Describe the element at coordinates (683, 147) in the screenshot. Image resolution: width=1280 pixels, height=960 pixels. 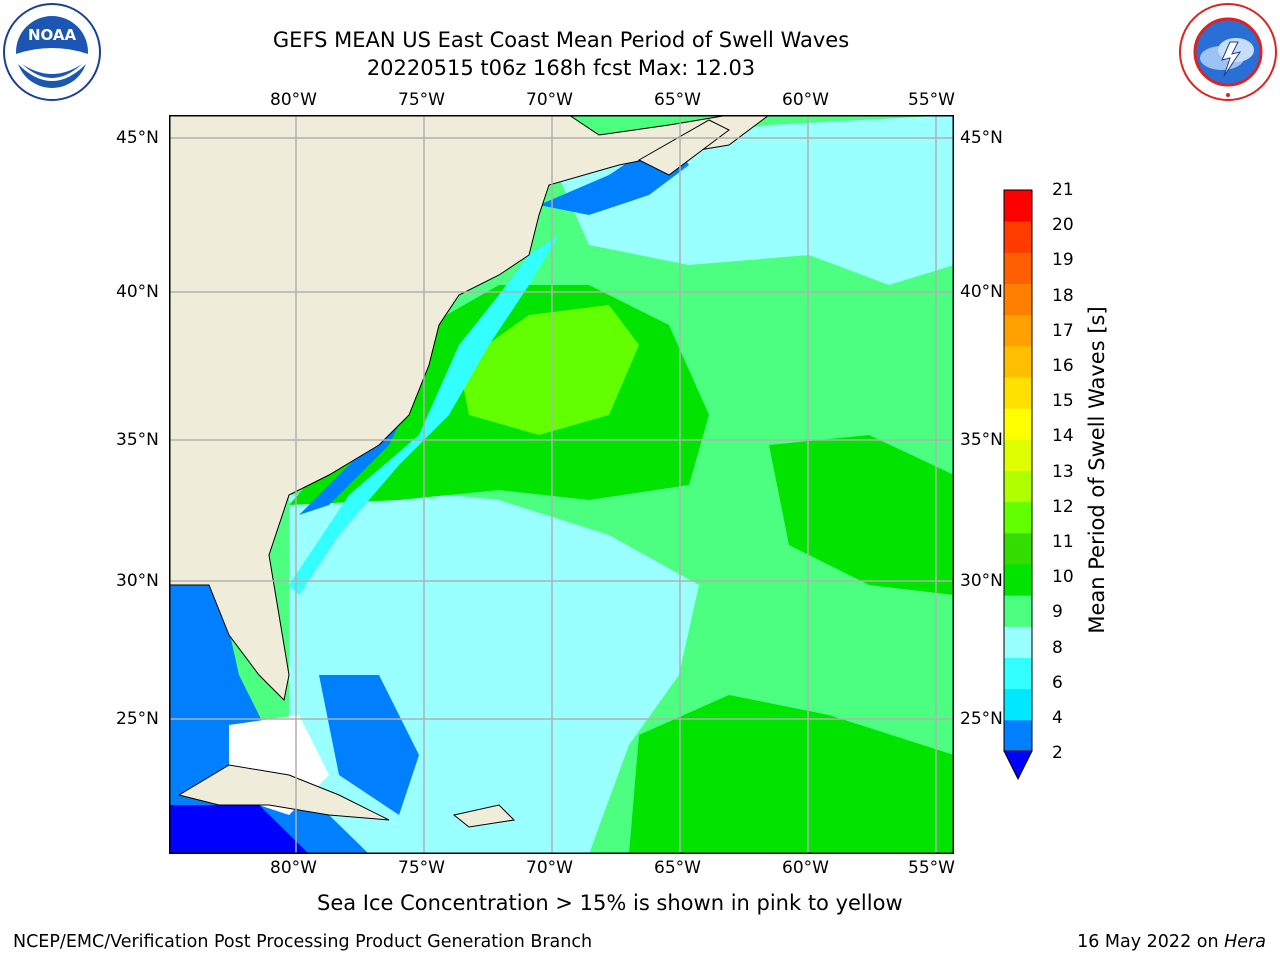
I see `land-nova-scotia` at that location.